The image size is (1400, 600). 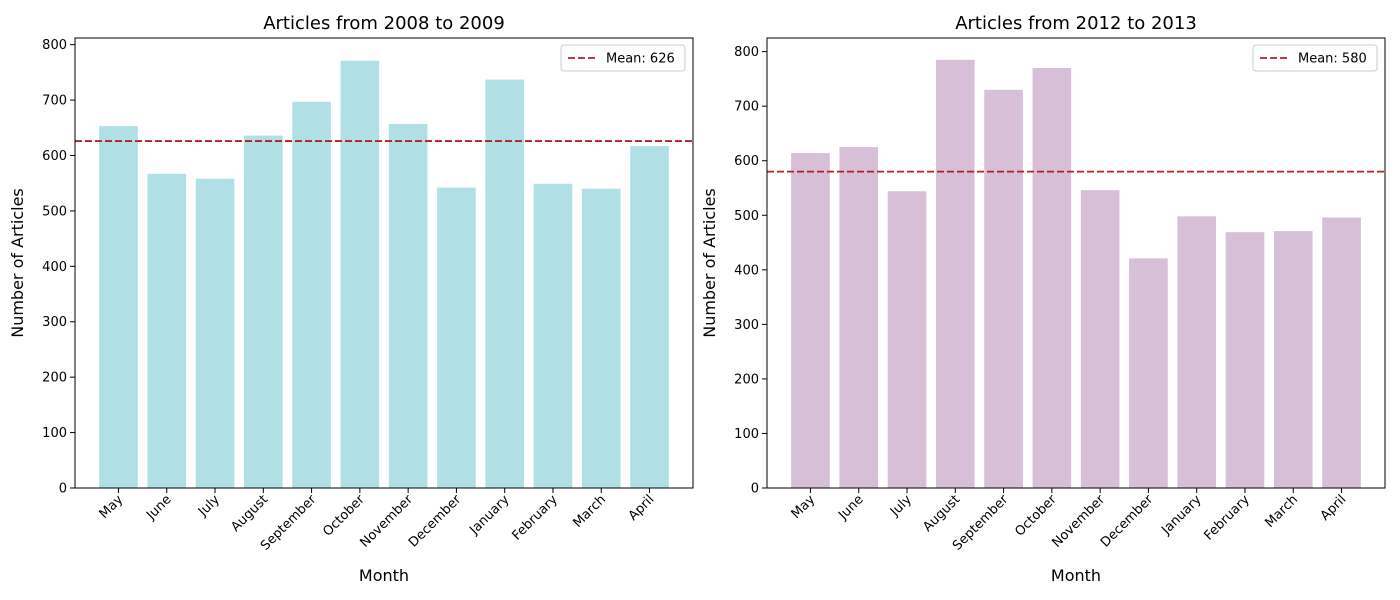 I want to click on legend: Mean: 626, so click(x=623, y=58).